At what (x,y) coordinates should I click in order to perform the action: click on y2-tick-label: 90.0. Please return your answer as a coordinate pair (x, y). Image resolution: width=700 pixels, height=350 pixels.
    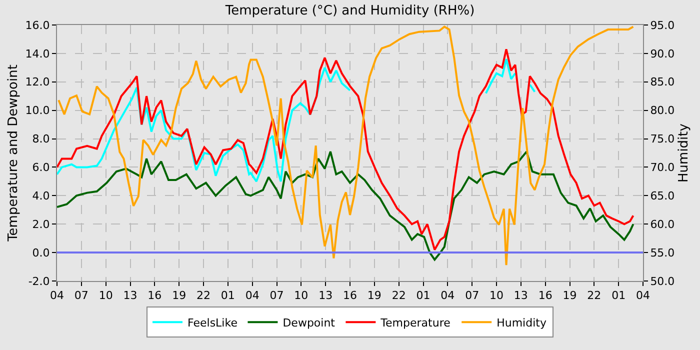
    Looking at the image, I should click on (662, 53).